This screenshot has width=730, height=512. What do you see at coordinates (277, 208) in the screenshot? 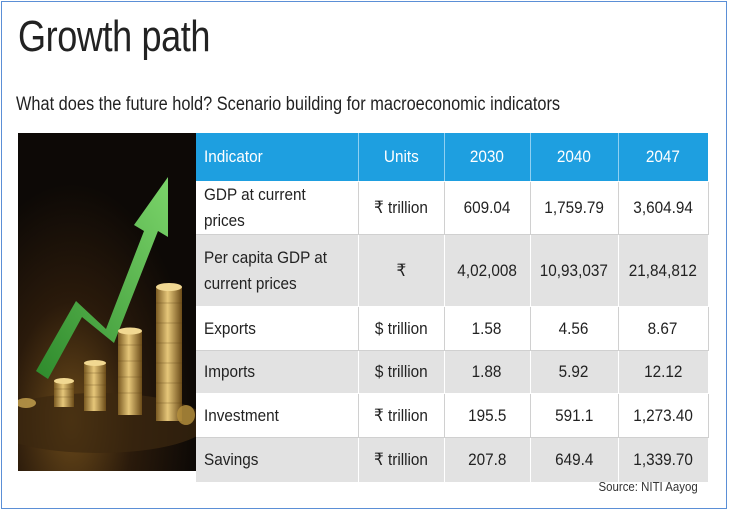
I see `cell-indicator: GDP at current prices` at bounding box center [277, 208].